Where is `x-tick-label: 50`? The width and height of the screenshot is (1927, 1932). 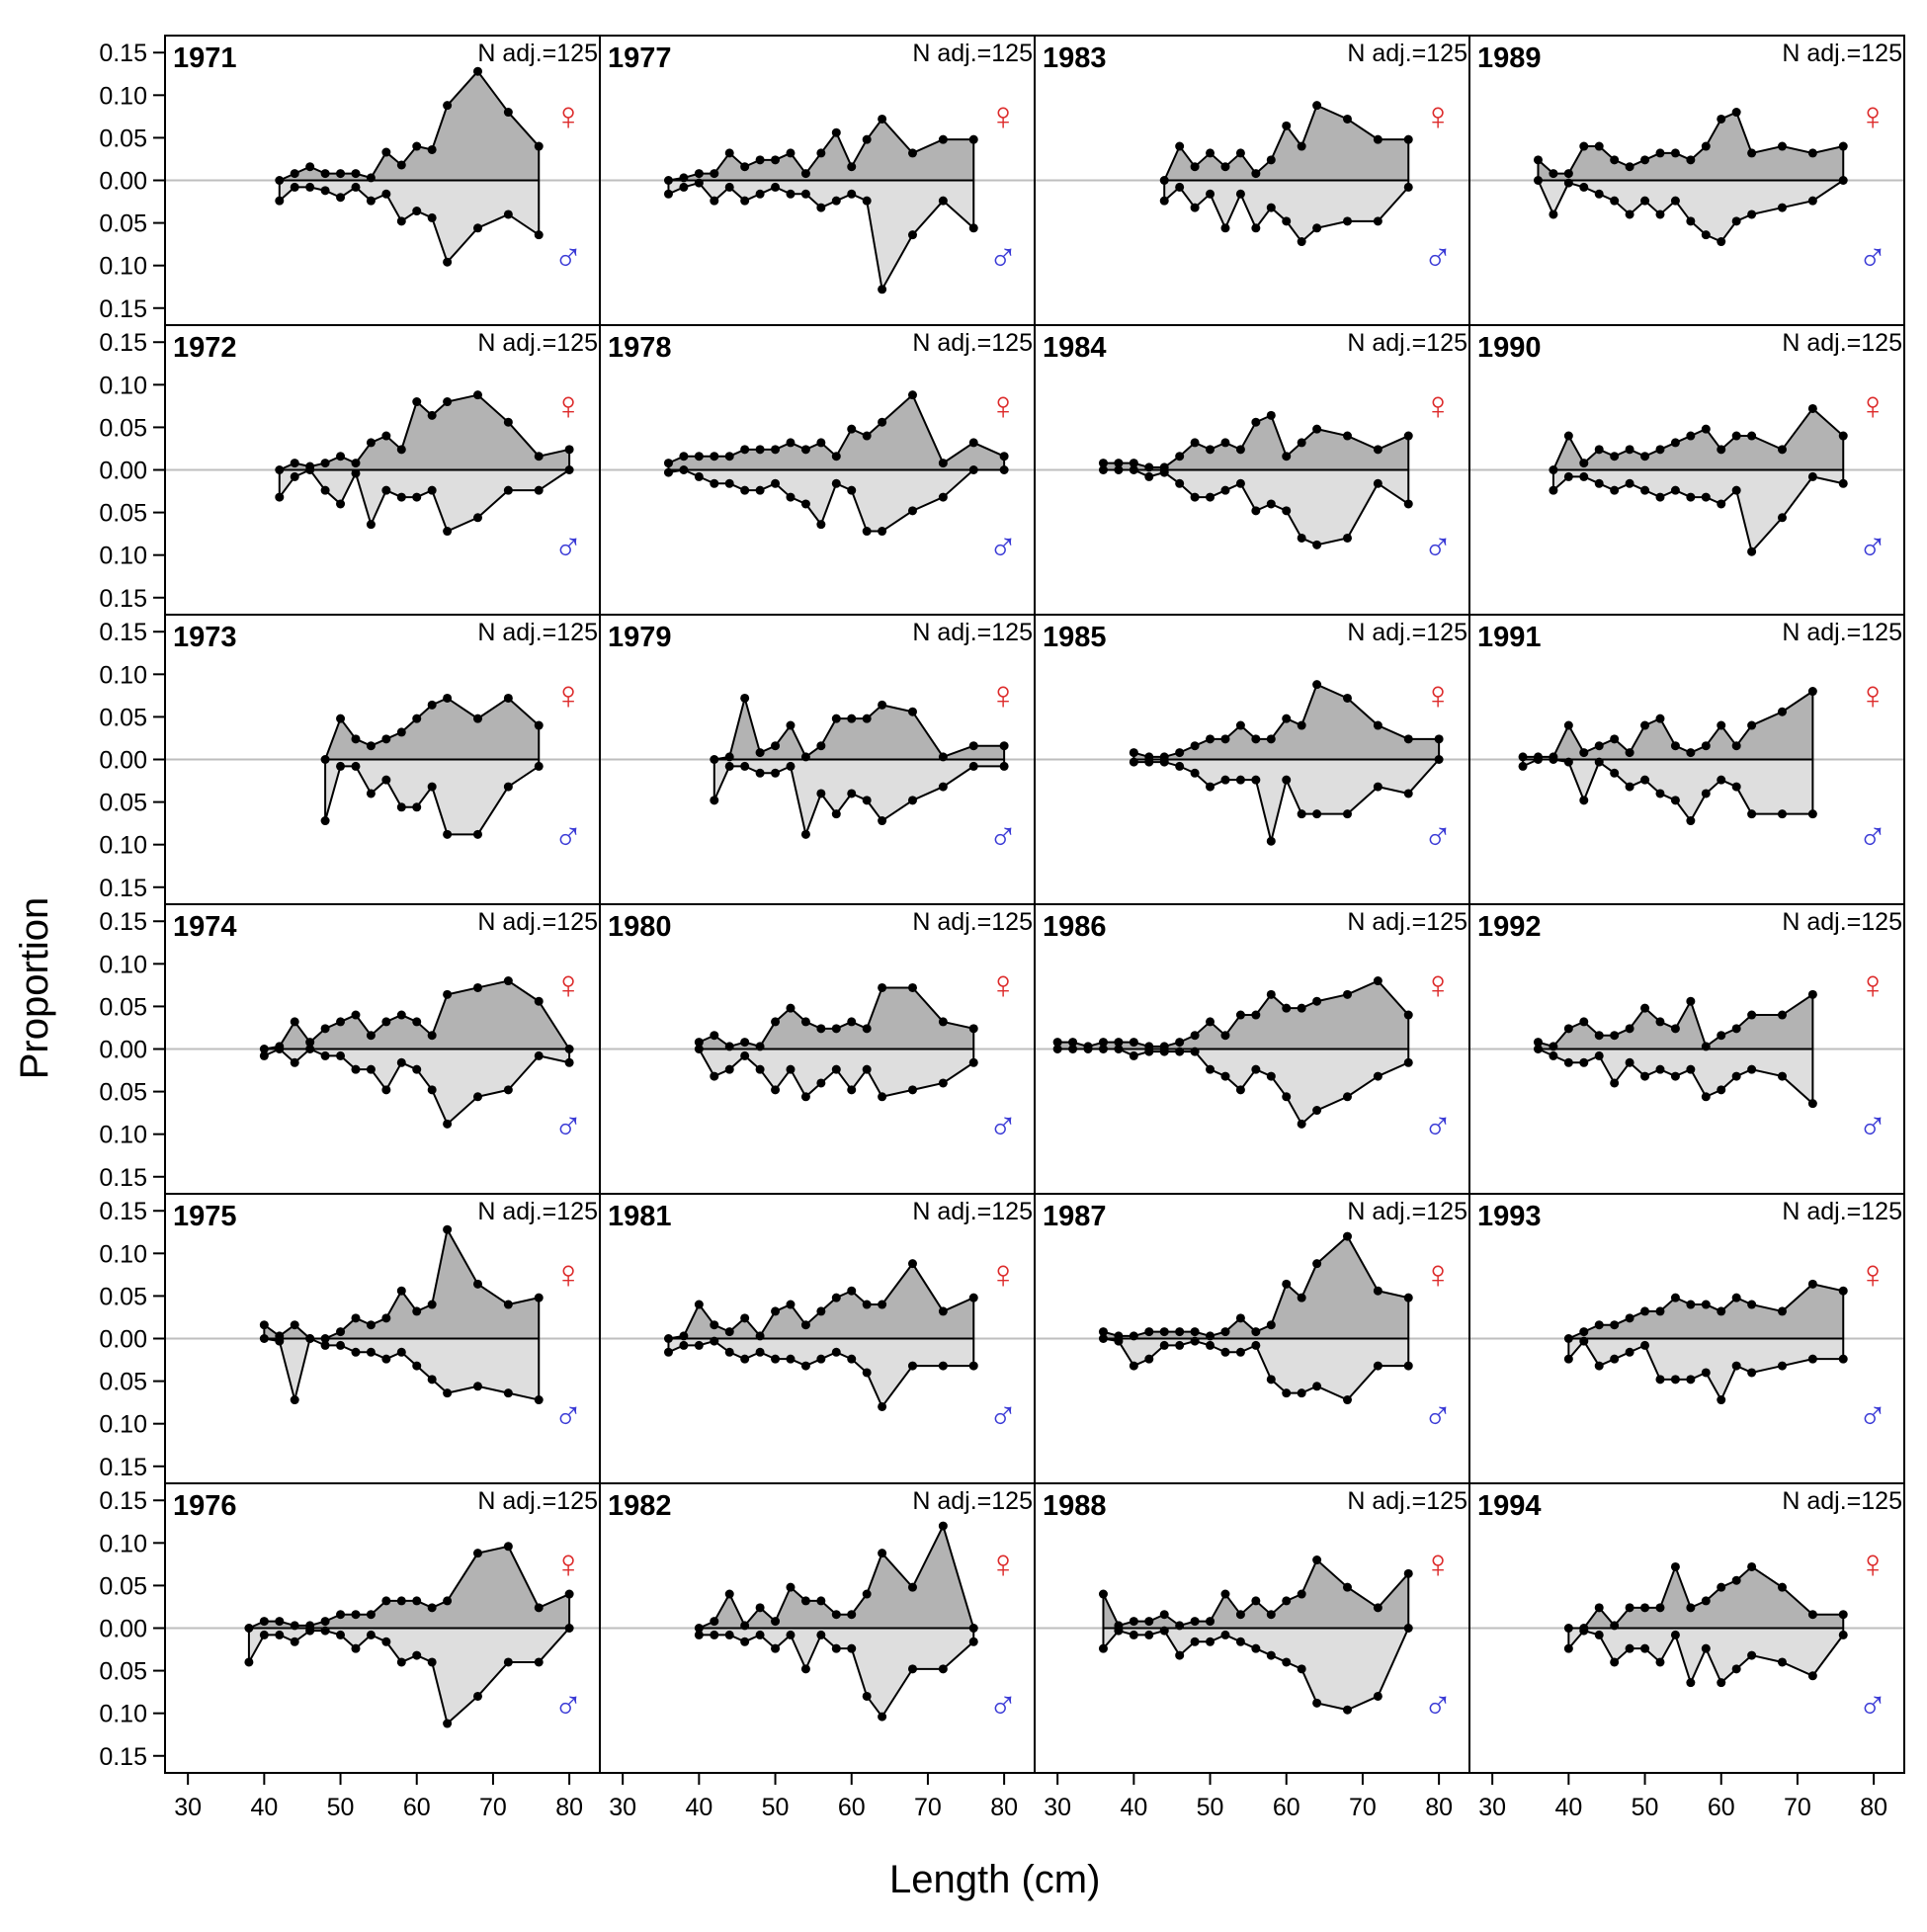
x-tick-label: 50 is located at coordinates (1210, 1807).